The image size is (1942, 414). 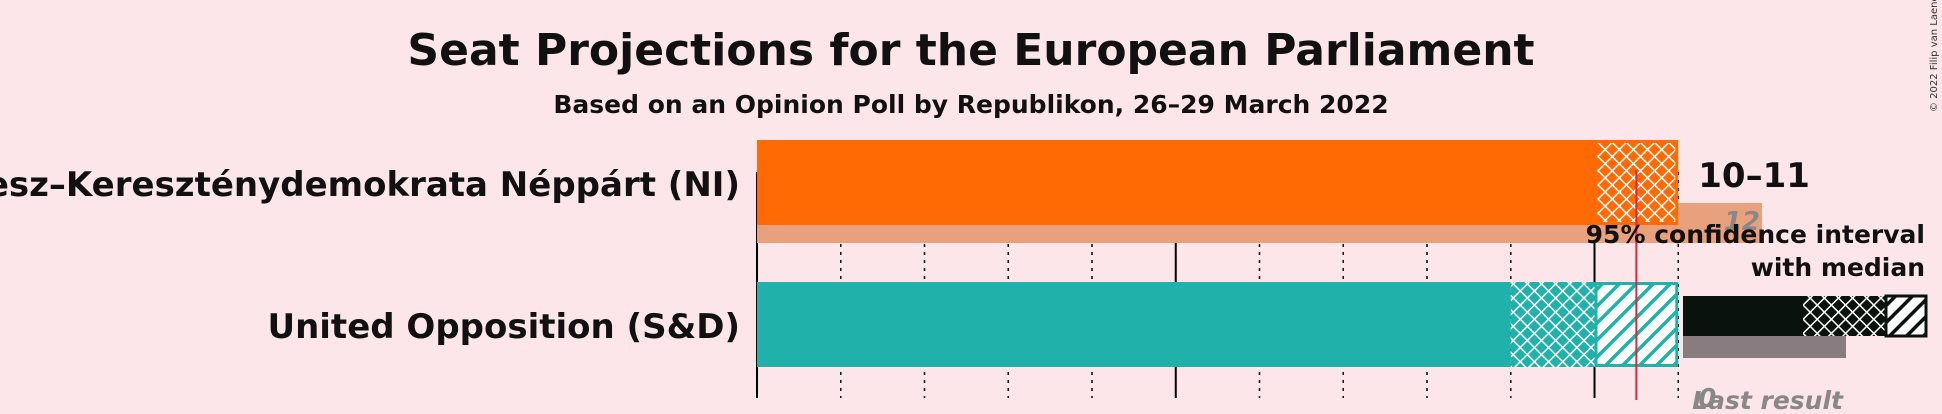 What do you see at coordinates (1764, 347) in the screenshot?
I see `legend-last-result-swatch` at bounding box center [1764, 347].